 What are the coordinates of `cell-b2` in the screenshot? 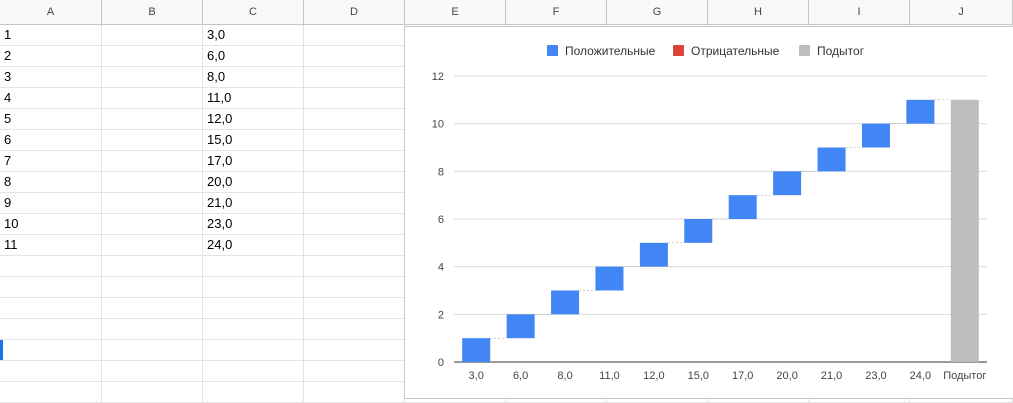 It's located at (152, 56).